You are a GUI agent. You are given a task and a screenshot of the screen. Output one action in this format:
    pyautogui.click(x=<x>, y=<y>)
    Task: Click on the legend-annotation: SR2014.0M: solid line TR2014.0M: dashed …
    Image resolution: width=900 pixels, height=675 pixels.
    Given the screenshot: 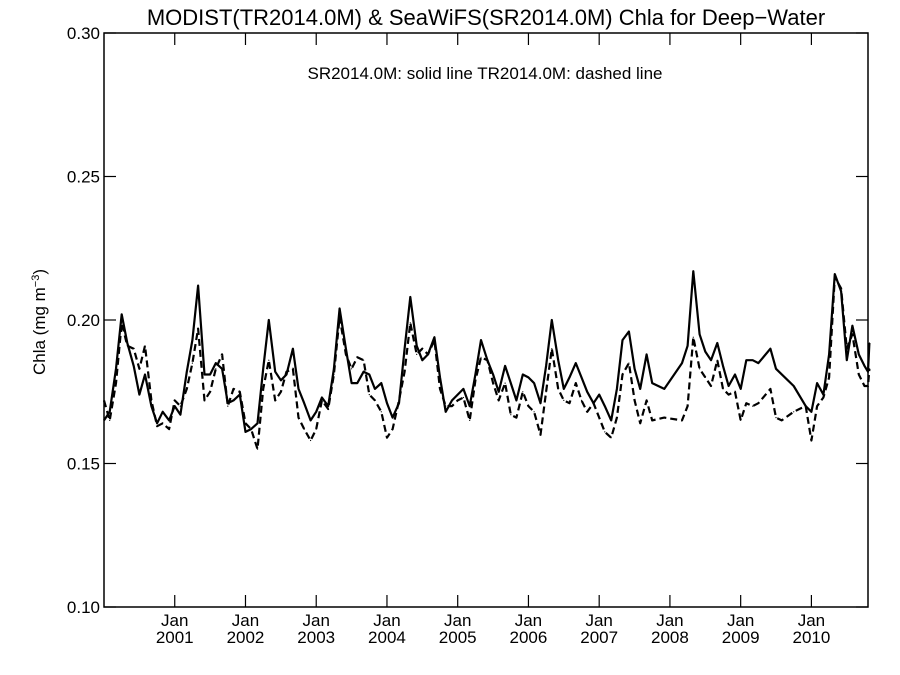 What is the action you would take?
    pyautogui.click(x=484, y=73)
    